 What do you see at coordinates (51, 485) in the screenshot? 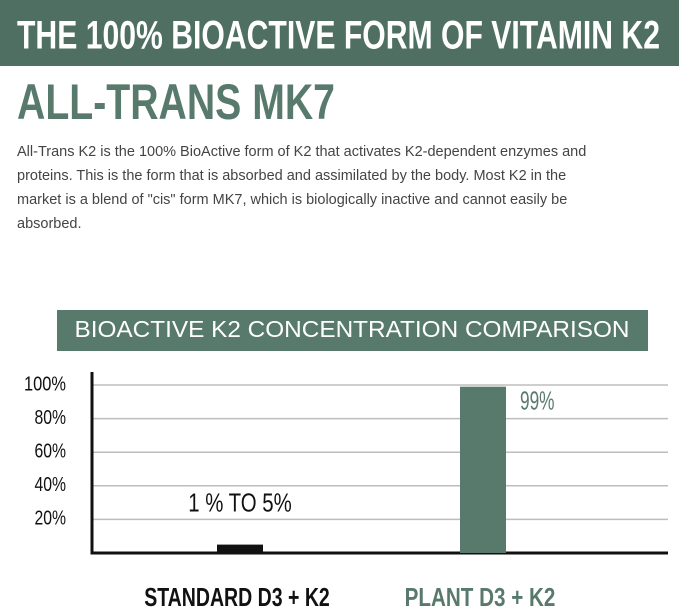
I see `y-tick-label: 40%` at bounding box center [51, 485].